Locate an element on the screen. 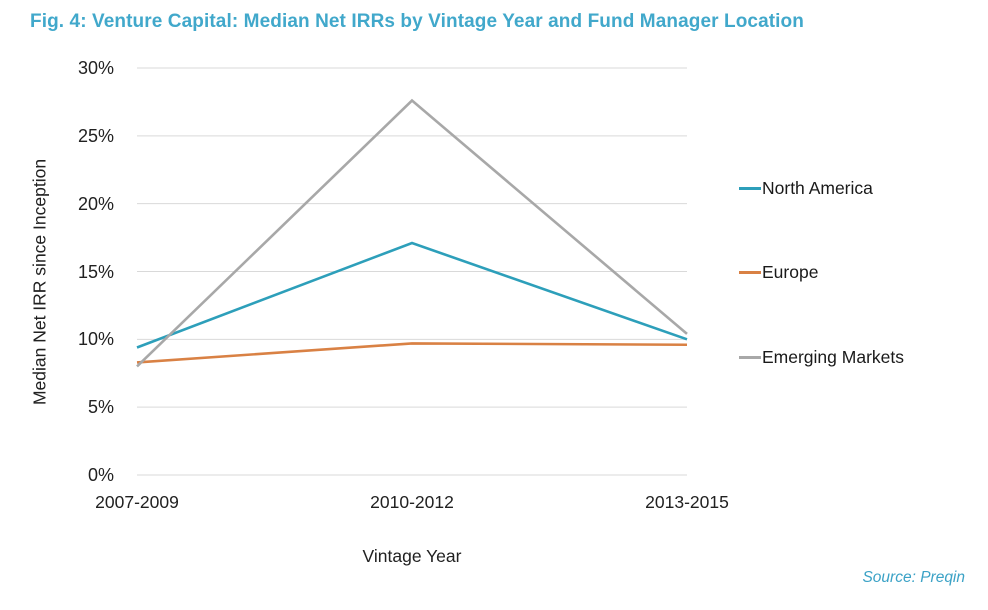 The height and width of the screenshot is (610, 988). legend-item-emerging-markets: Emerging Markets is located at coordinates (821, 357).